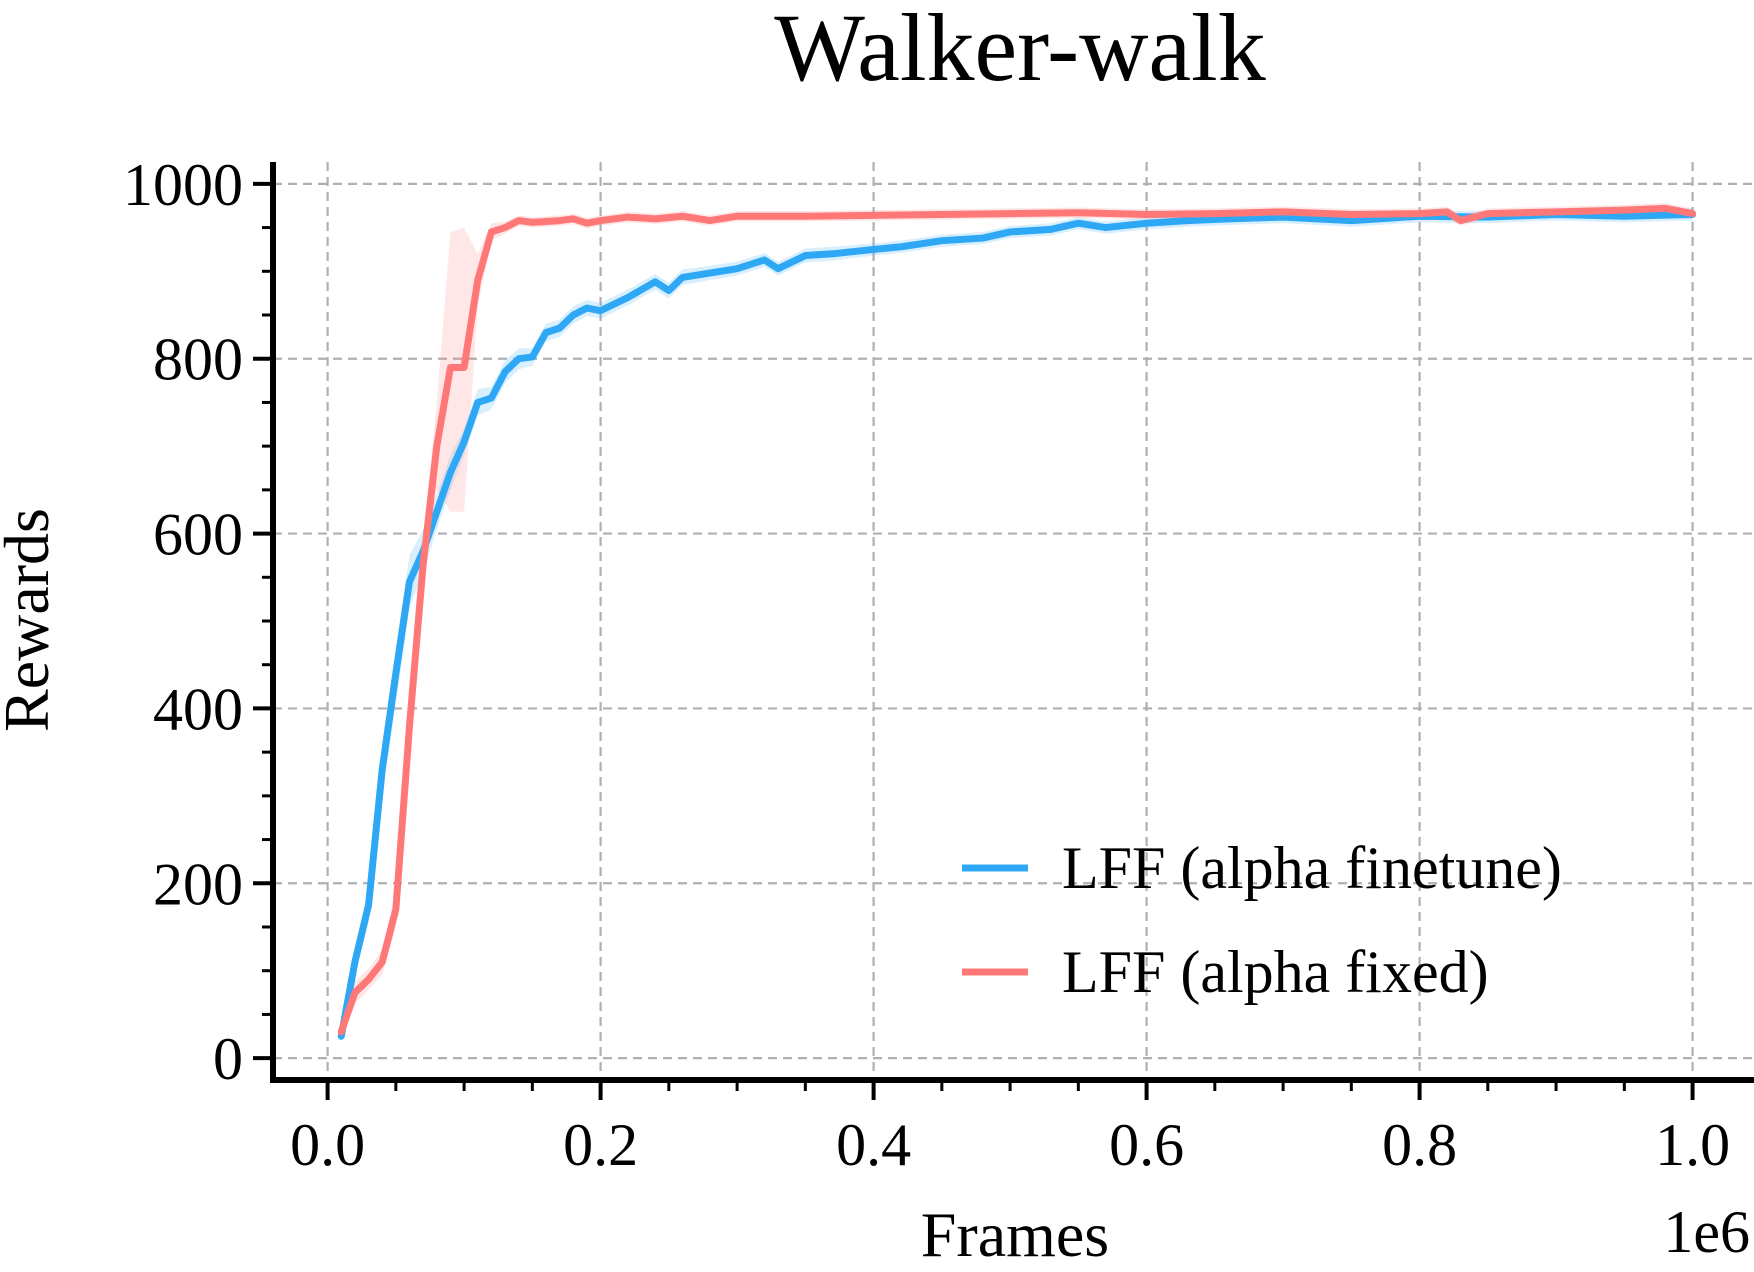  Describe the element at coordinates (1312, 868) in the screenshot. I see `legend-label: LFF (alpha finetune)` at that location.